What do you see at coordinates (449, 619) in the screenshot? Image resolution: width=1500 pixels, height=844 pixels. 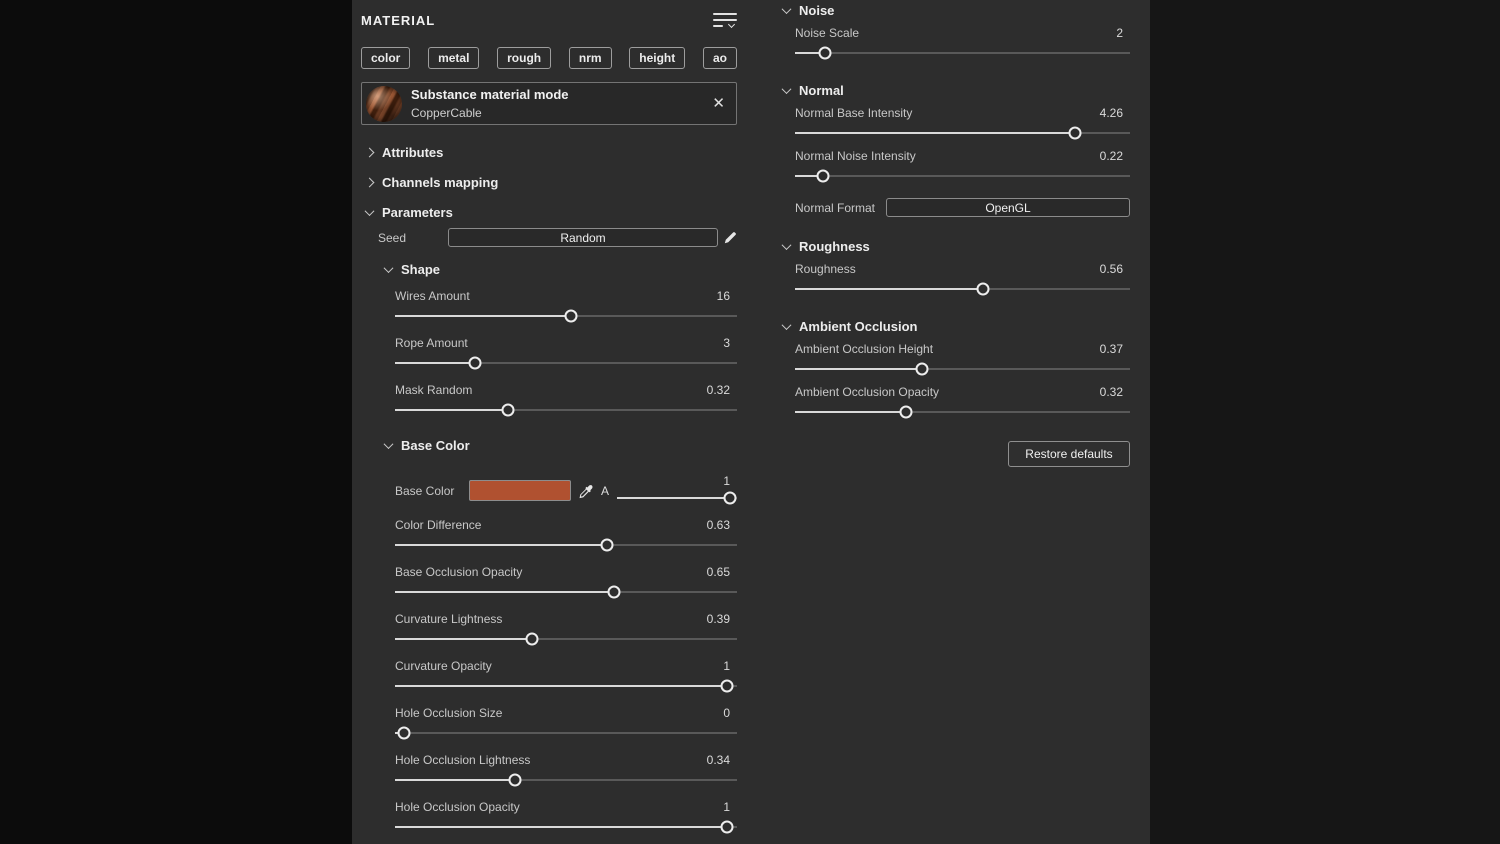 I see `slider-label: Curvature Lightness` at bounding box center [449, 619].